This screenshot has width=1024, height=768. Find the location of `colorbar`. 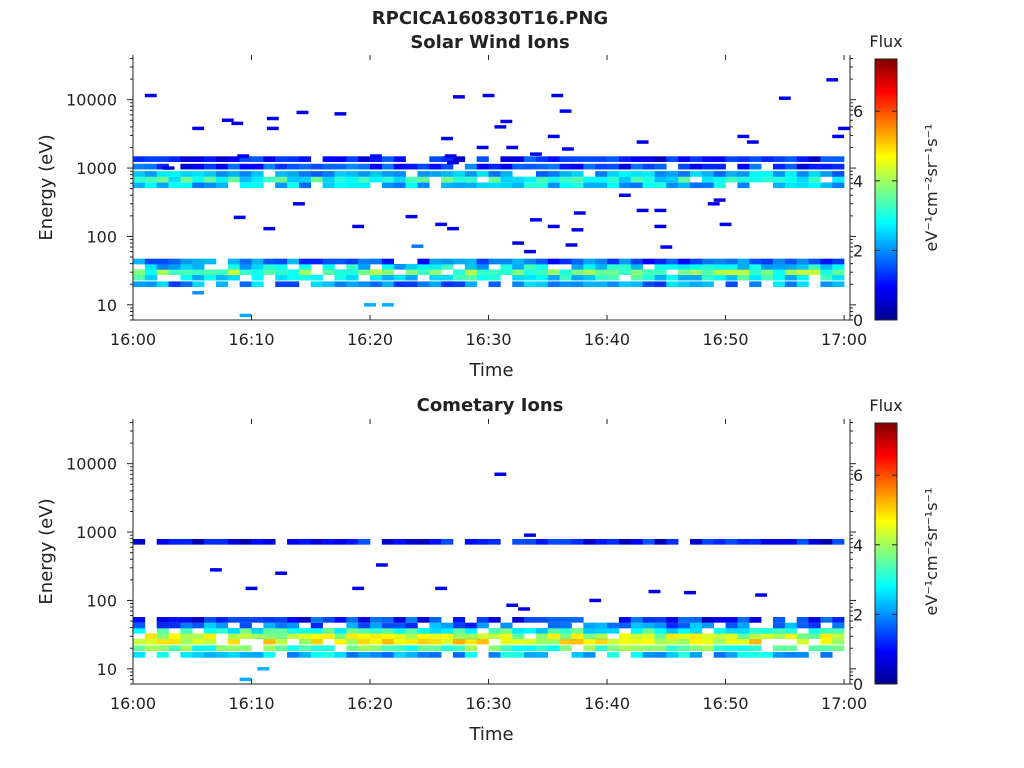

colorbar is located at coordinates (886, 553).